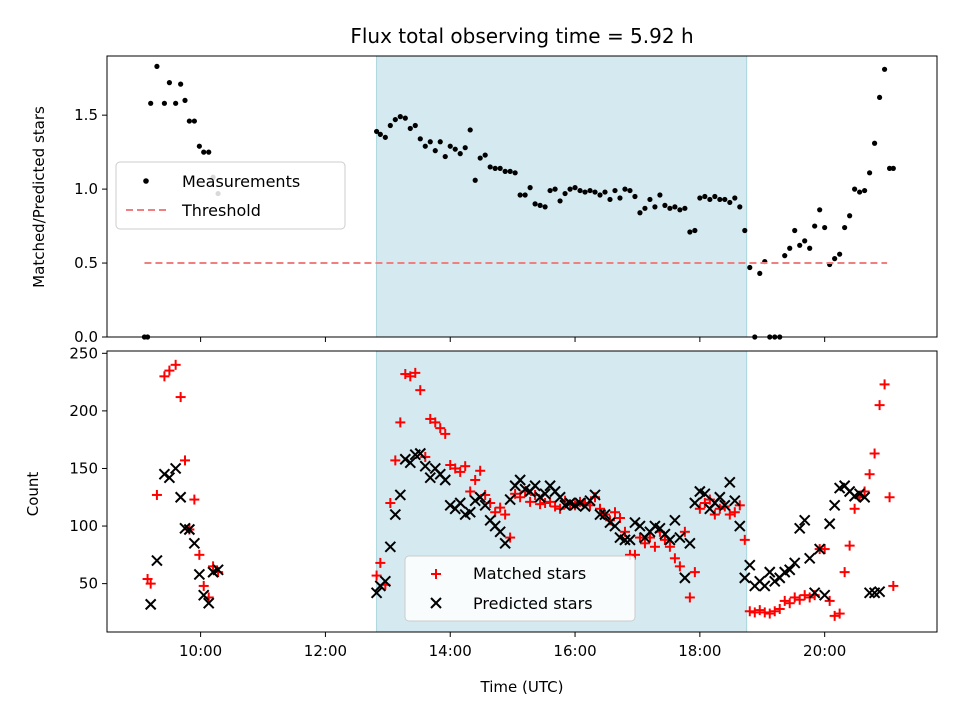 The height and width of the screenshot is (720, 960). I want to click on legend-predicted-marker, so click(436, 603).